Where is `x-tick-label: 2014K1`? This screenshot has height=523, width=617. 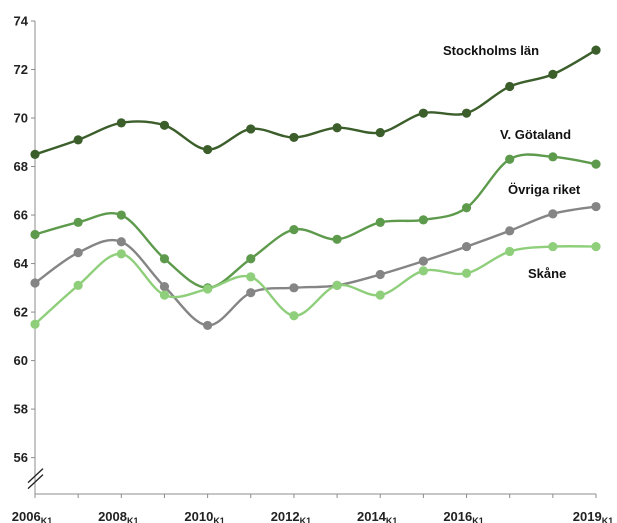
x-tick-label: 2014K1 is located at coordinates (377, 516).